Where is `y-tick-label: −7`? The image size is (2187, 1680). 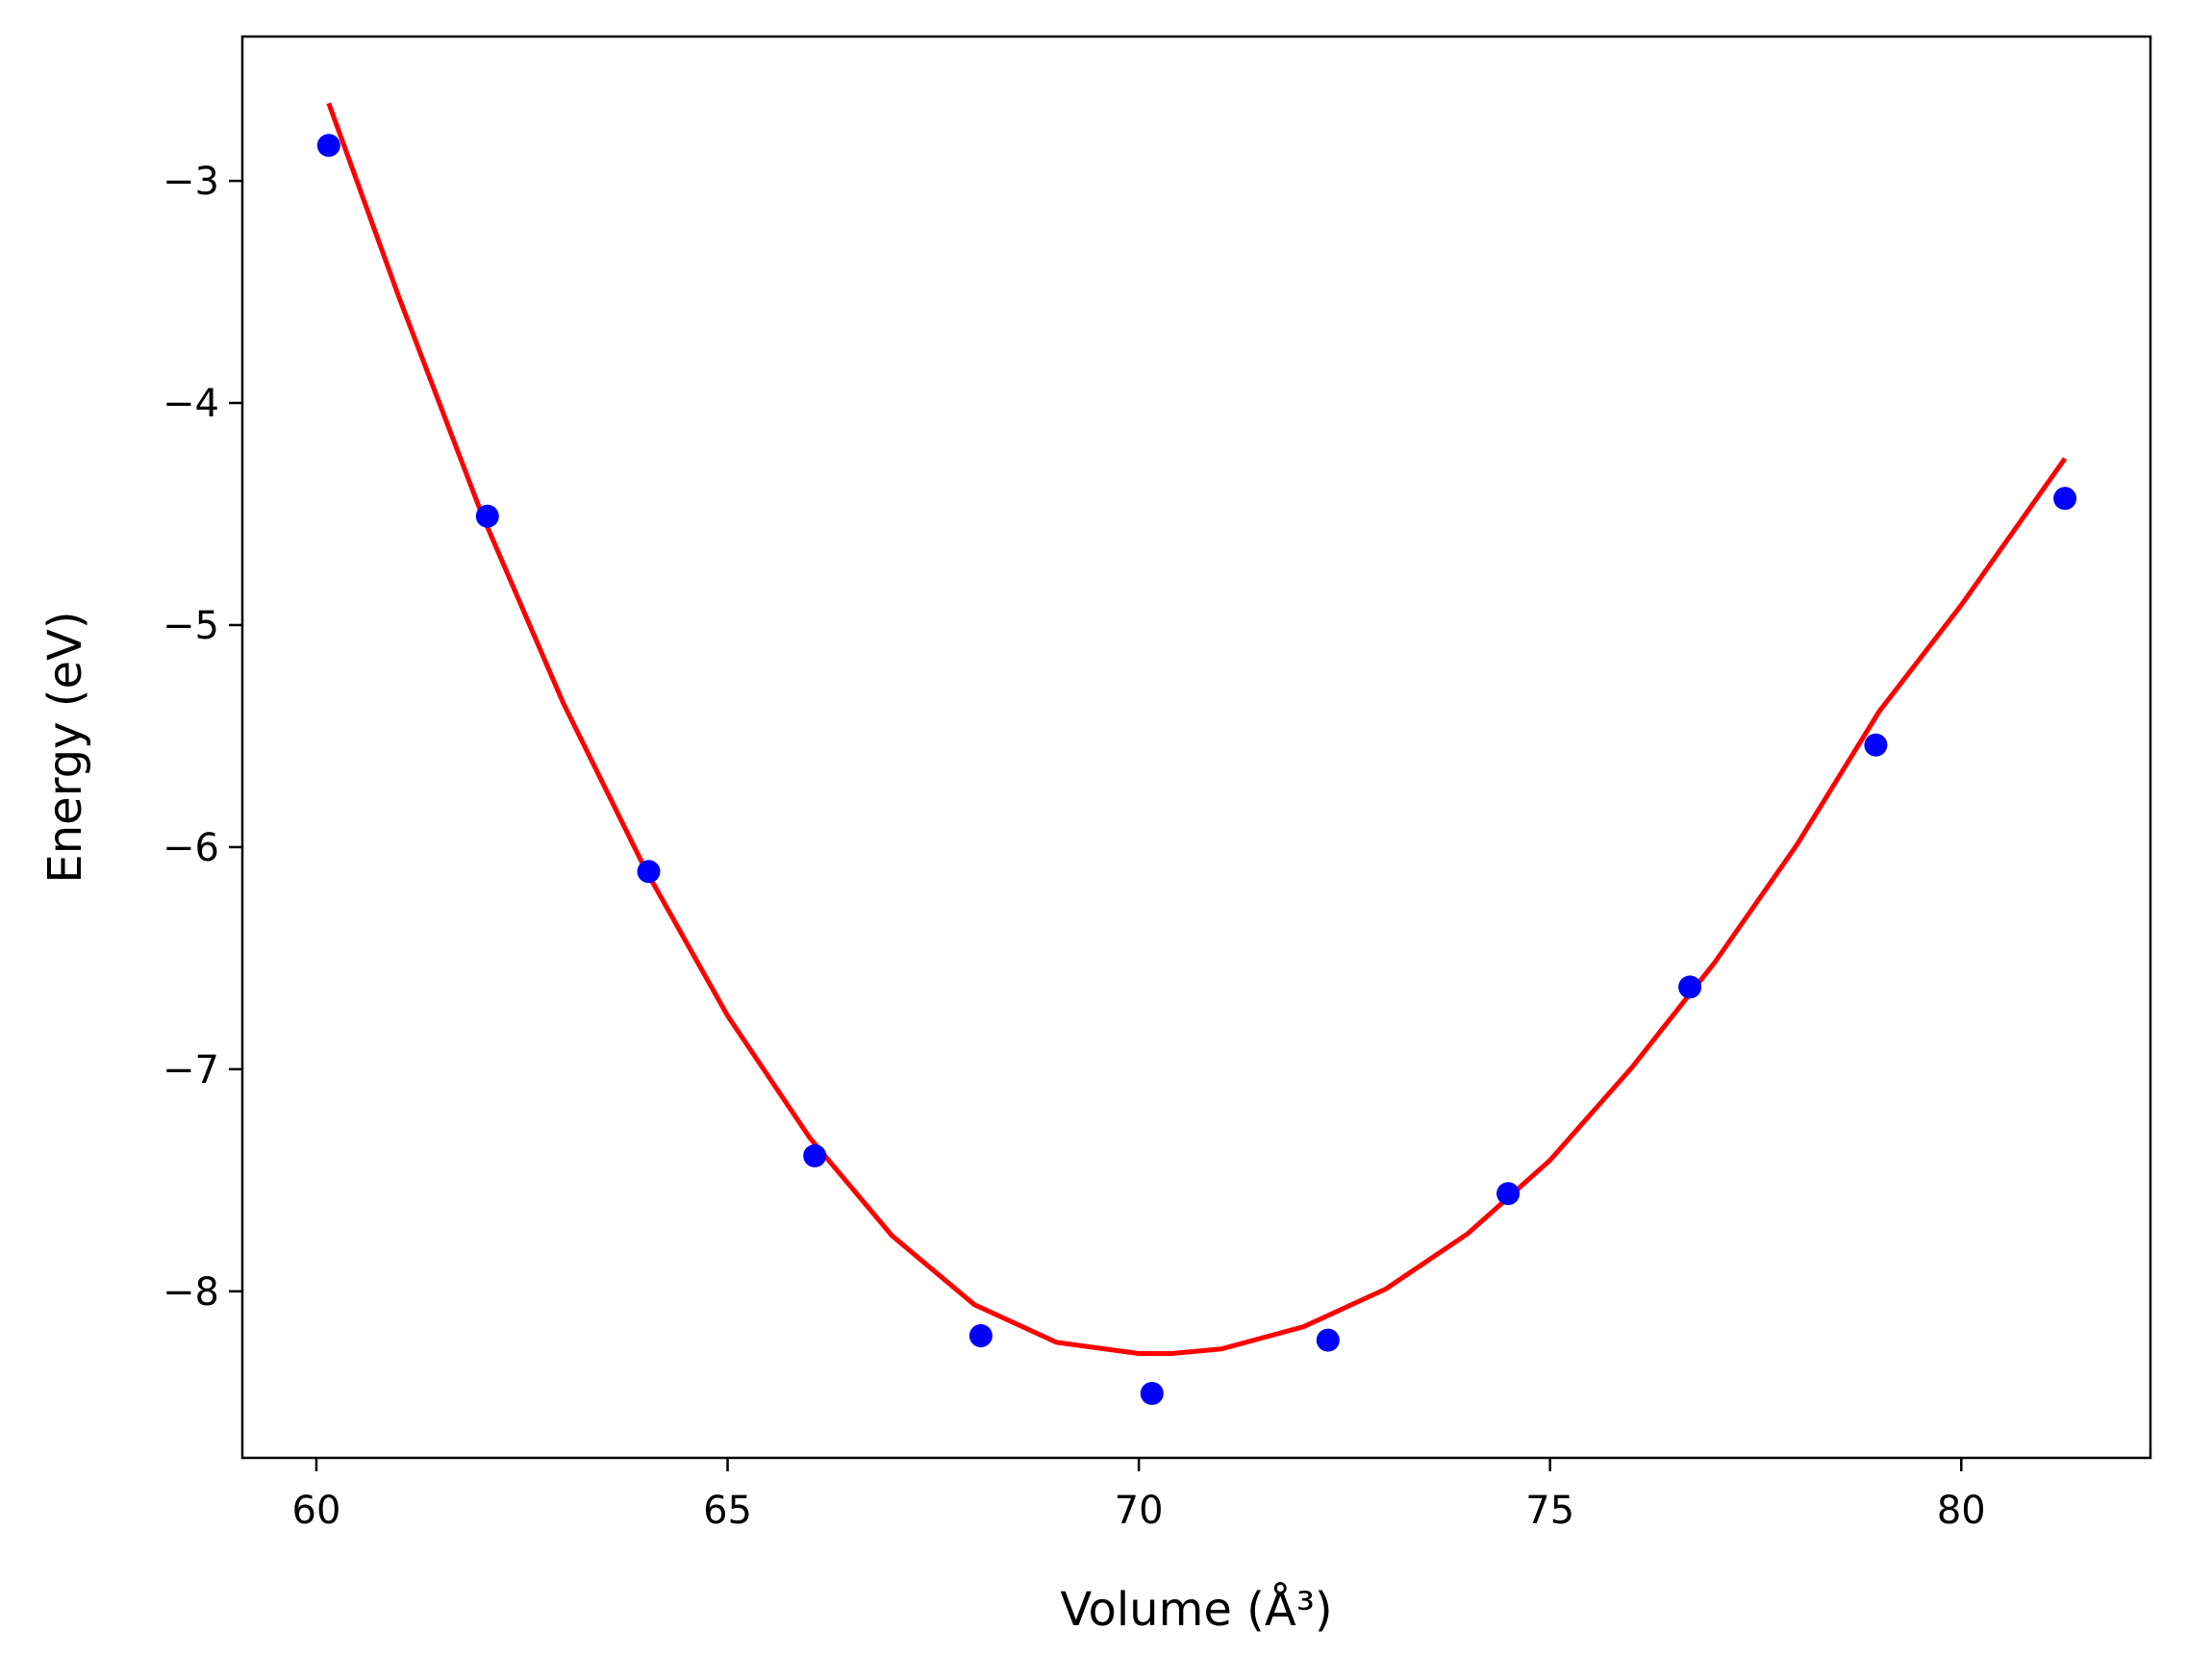 y-tick-label: −7 is located at coordinates (191, 1070).